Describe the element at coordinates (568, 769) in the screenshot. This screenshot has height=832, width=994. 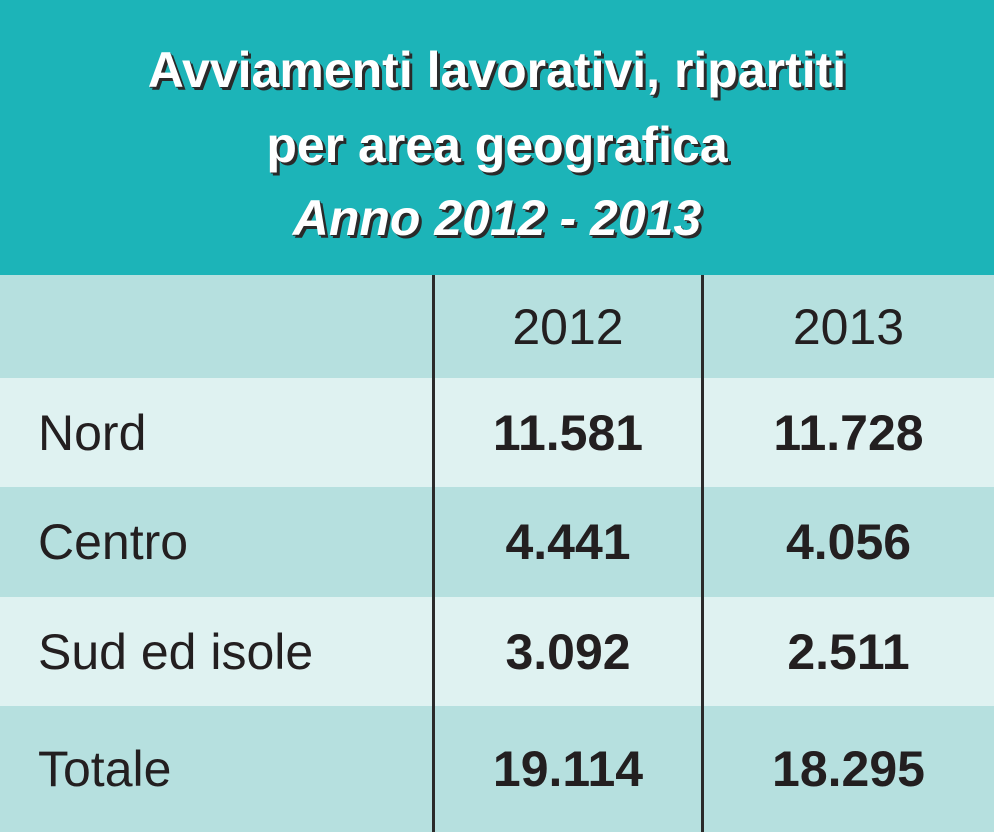
I see `value-cell: 19.114` at that location.